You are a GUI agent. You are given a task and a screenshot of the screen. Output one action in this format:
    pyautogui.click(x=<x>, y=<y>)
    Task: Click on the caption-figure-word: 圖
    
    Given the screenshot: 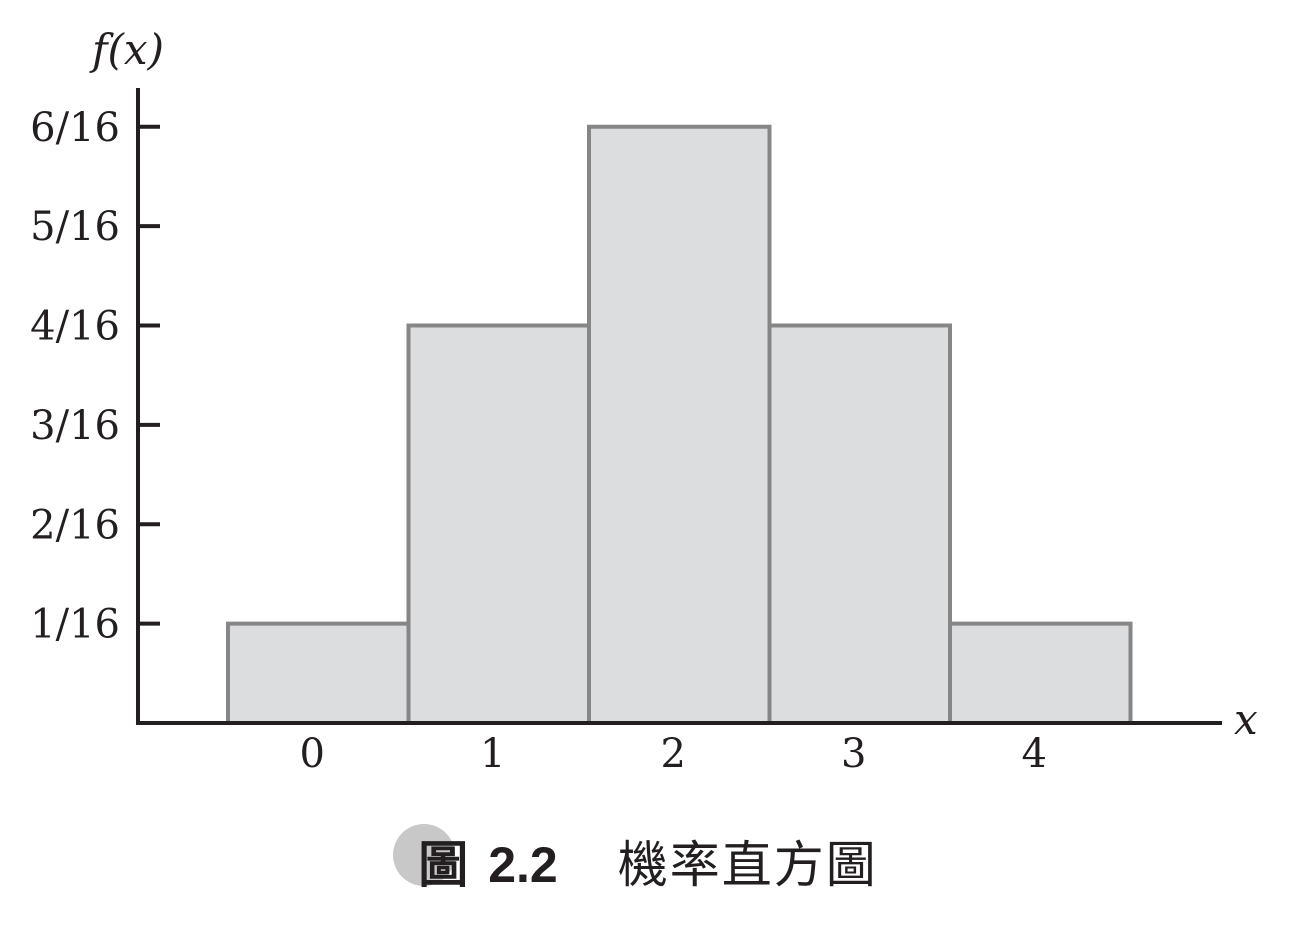 What is the action you would take?
    pyautogui.click(x=443, y=865)
    